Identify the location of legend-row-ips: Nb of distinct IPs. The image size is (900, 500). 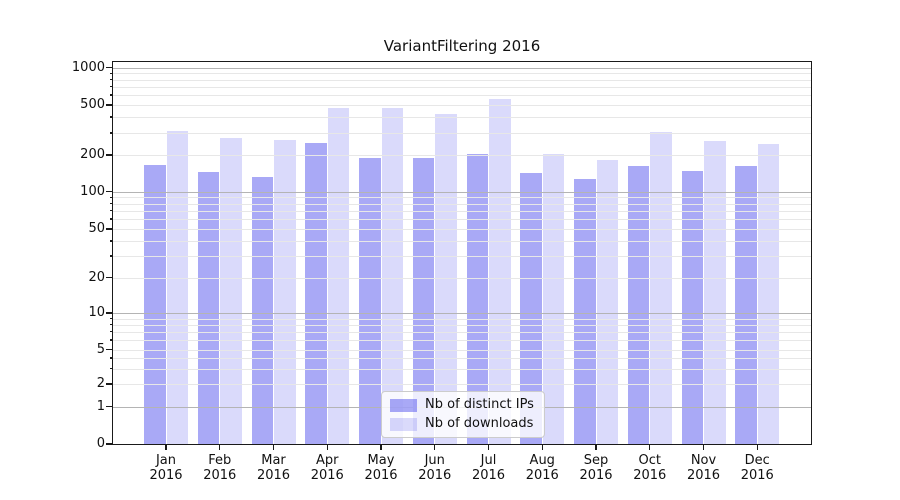
(462, 405).